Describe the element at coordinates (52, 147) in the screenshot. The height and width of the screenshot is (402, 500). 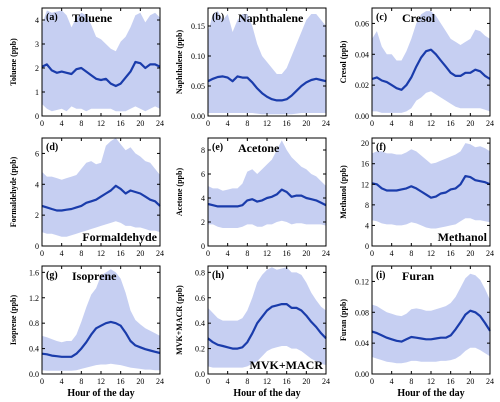
I see `panel-tag: (d)` at that location.